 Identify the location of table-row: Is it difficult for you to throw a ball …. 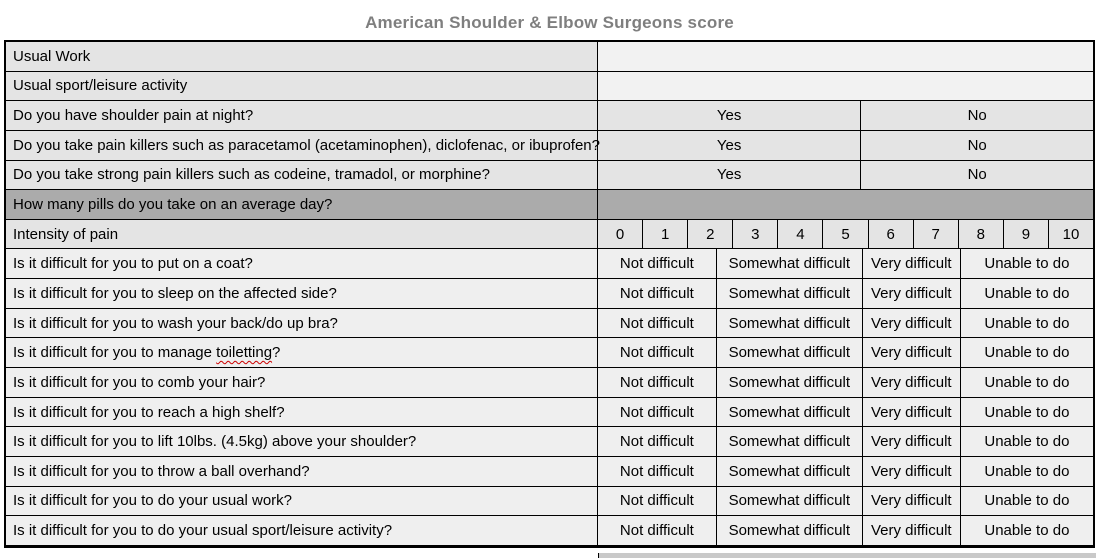
(549, 470).